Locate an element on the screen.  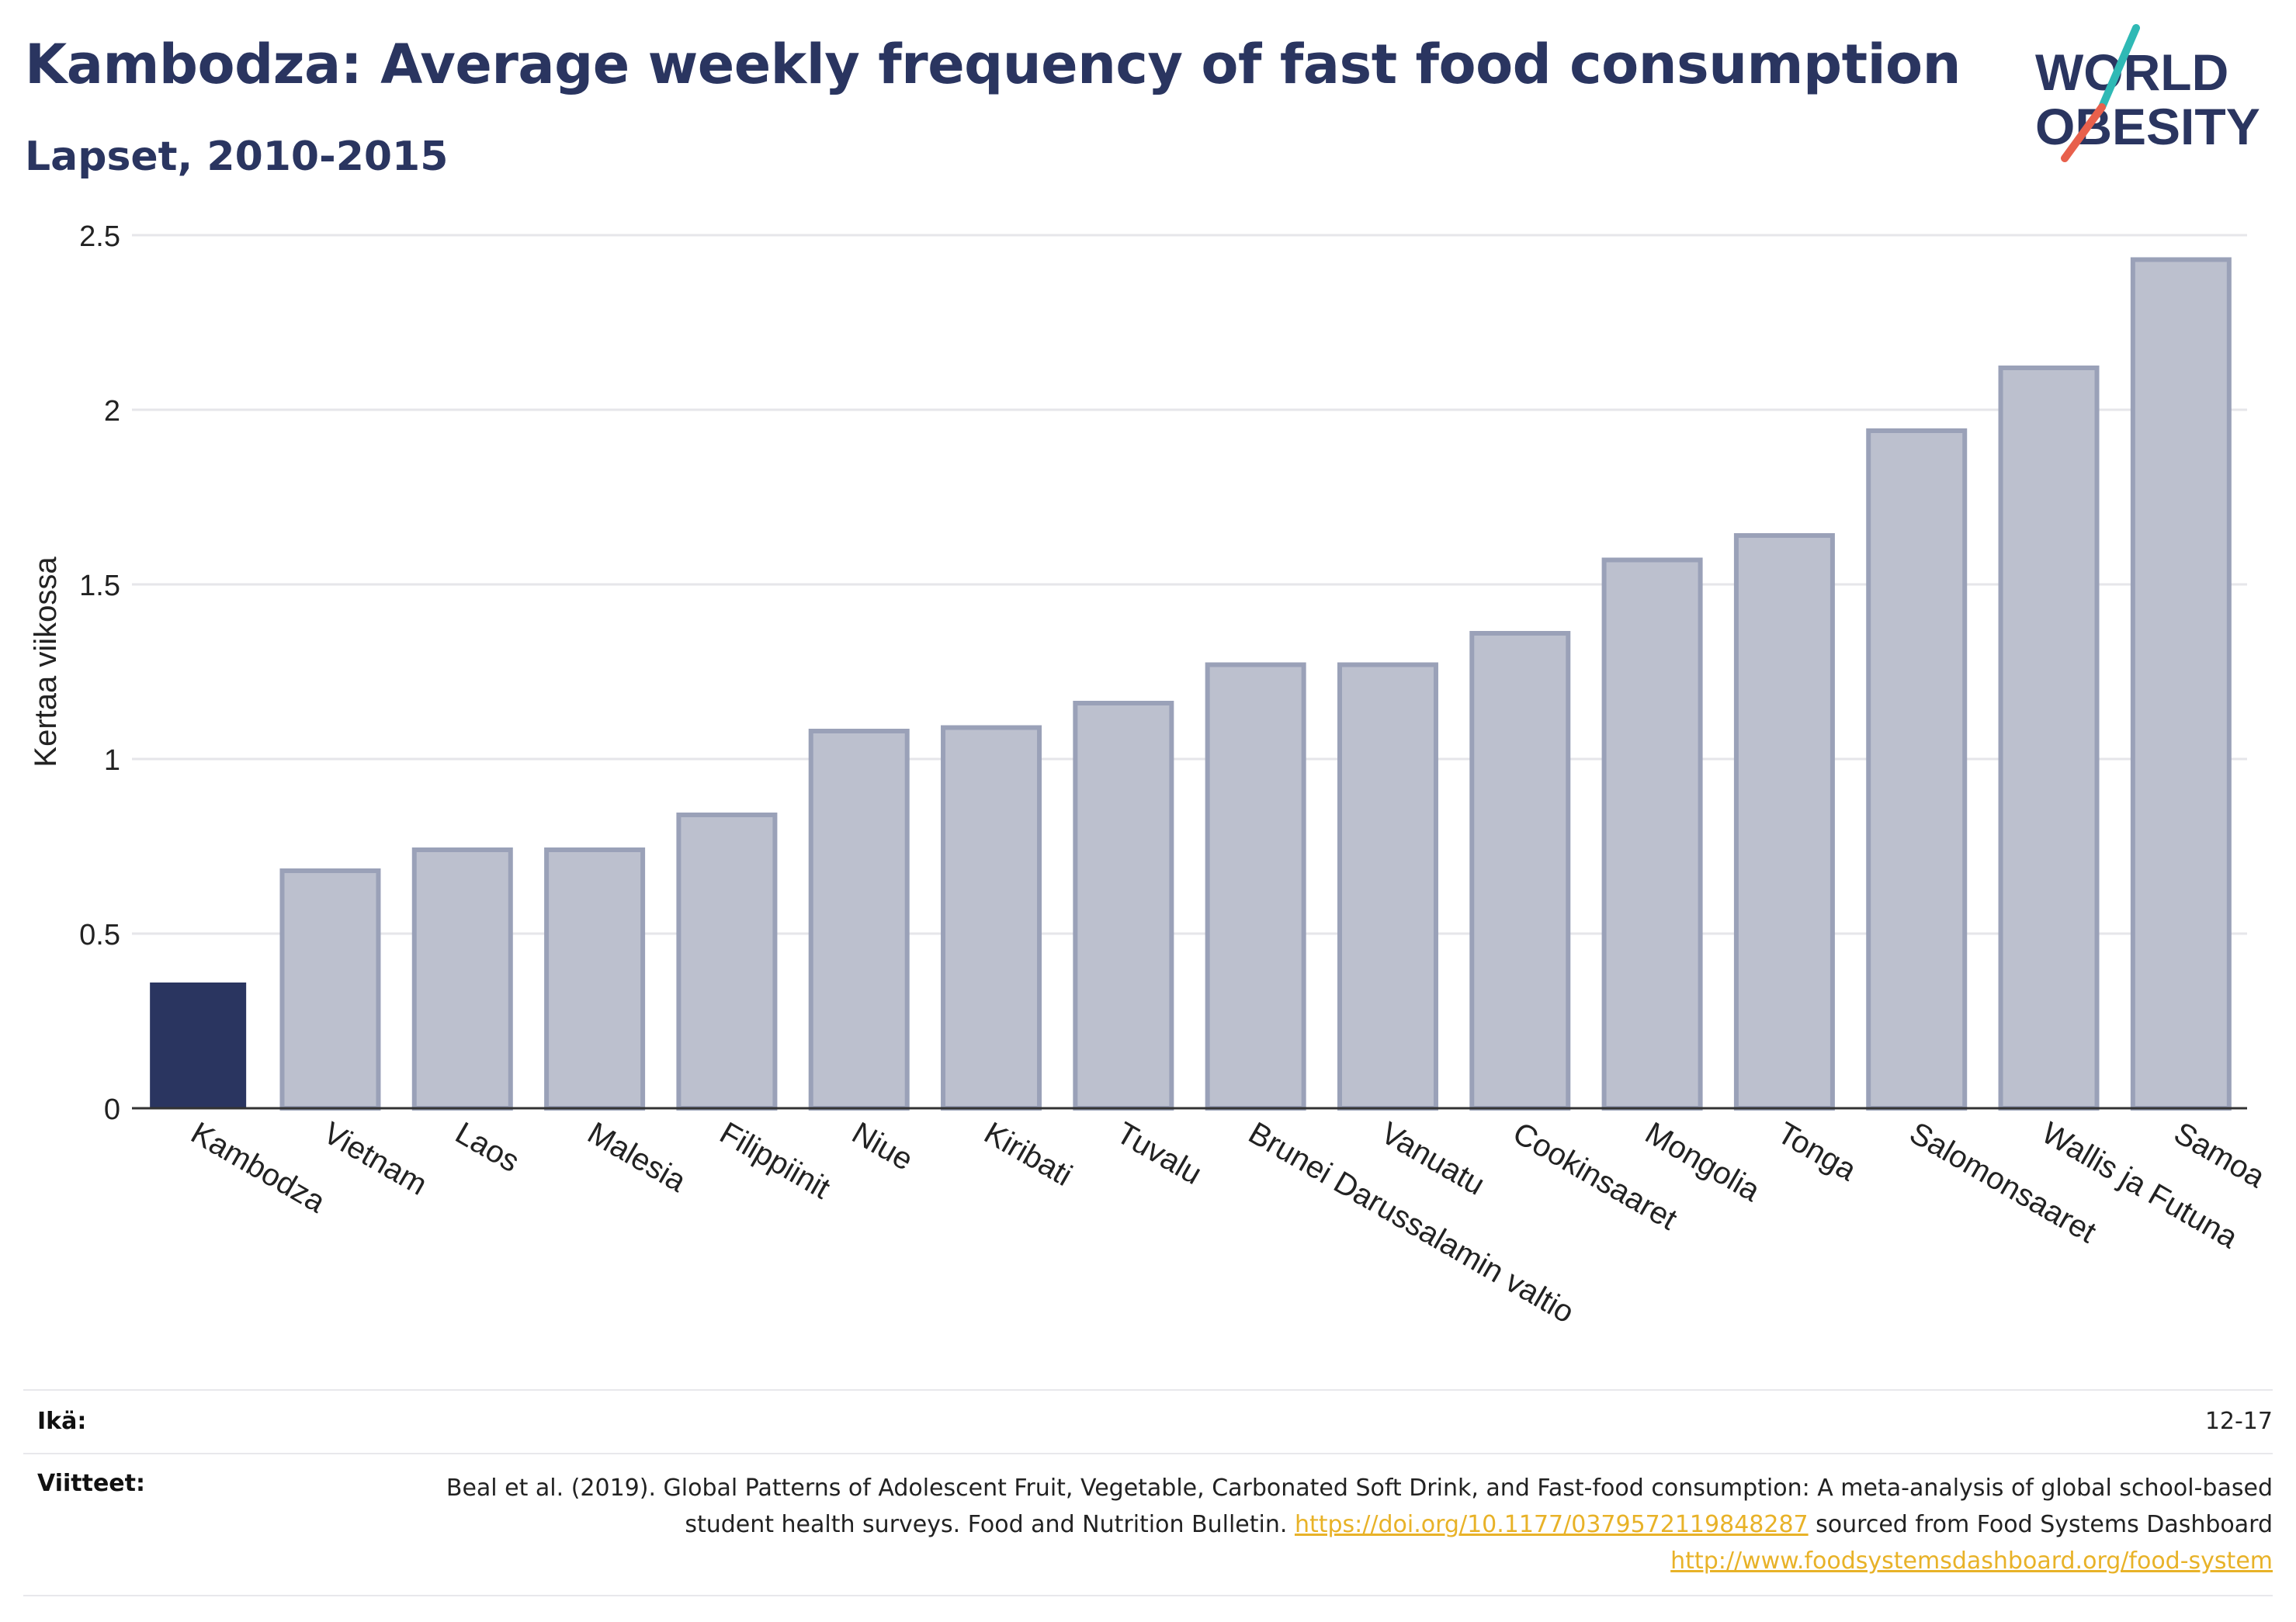
y-tick-label: 1.5 is located at coordinates (99, 586).